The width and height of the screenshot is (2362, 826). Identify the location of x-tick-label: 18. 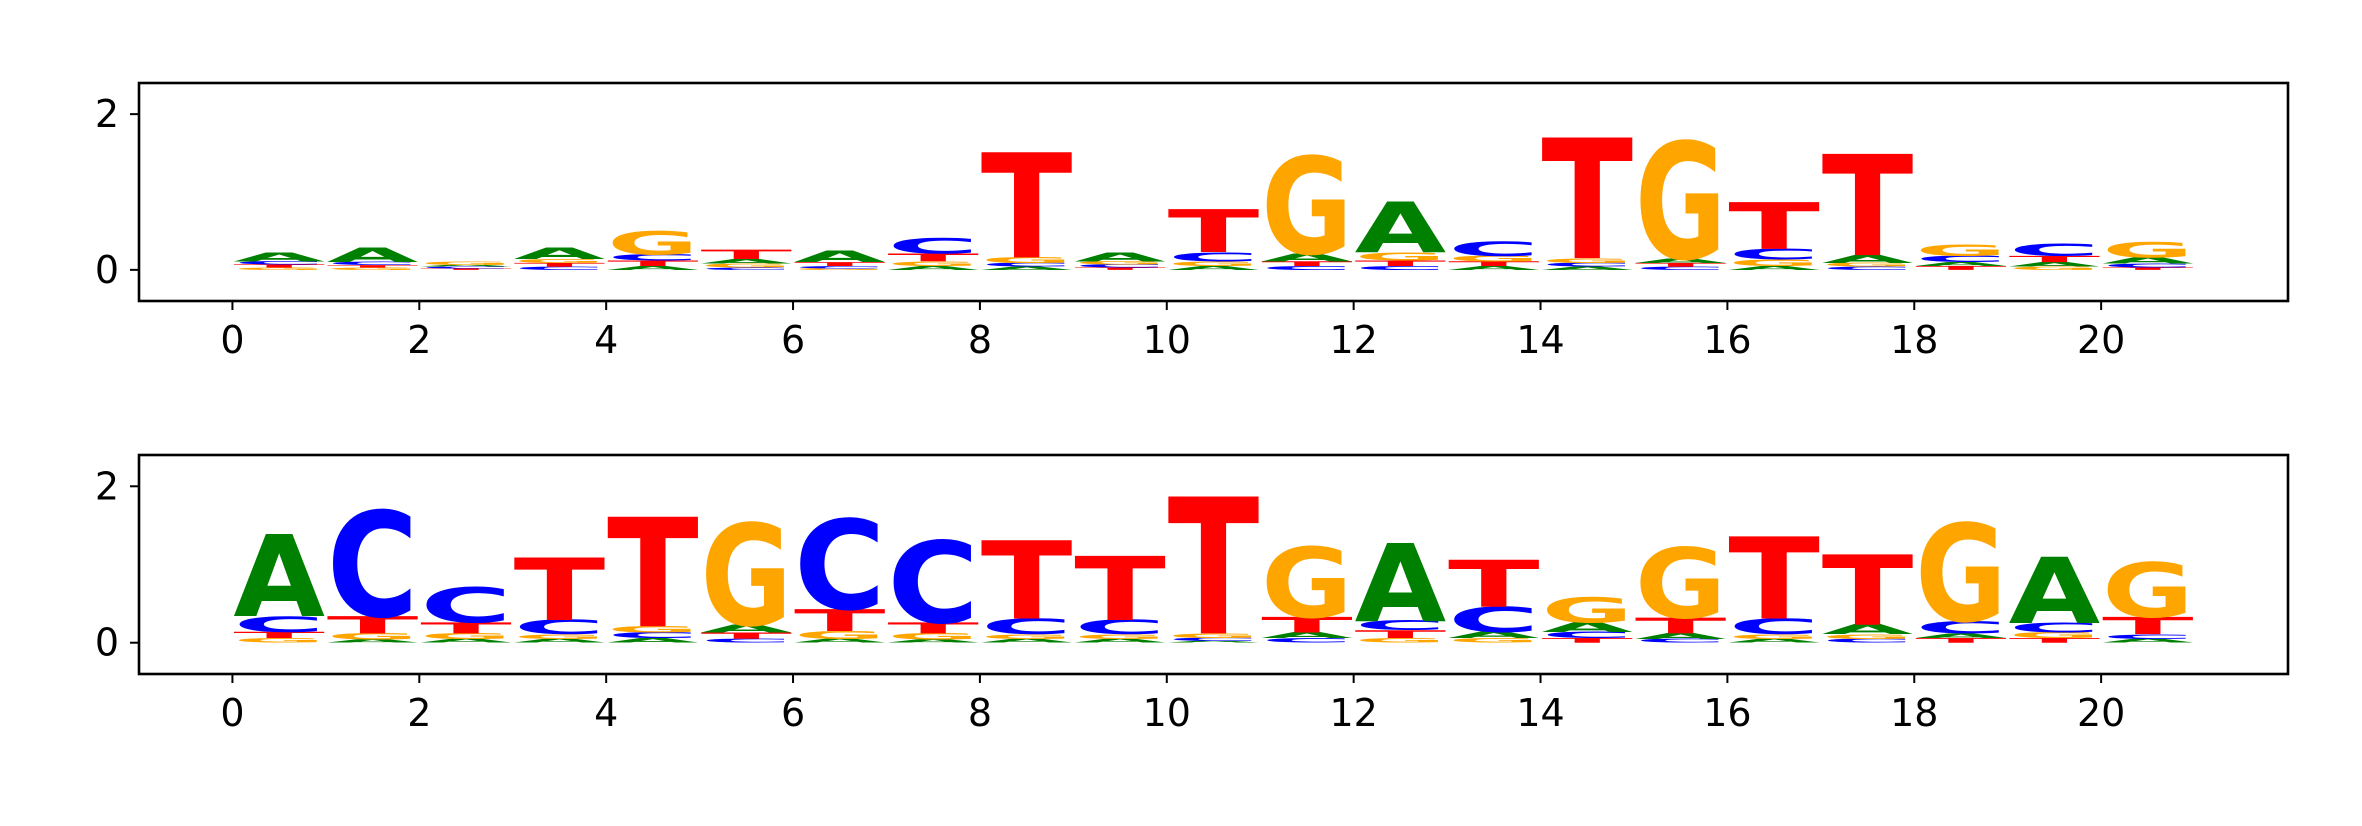
(1914, 713).